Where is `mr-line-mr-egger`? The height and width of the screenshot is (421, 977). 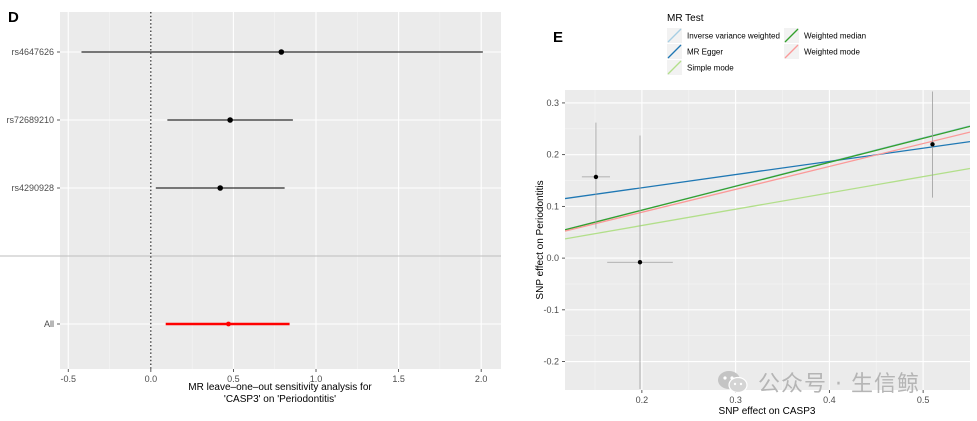 mr-line-mr-egger is located at coordinates (767, 170).